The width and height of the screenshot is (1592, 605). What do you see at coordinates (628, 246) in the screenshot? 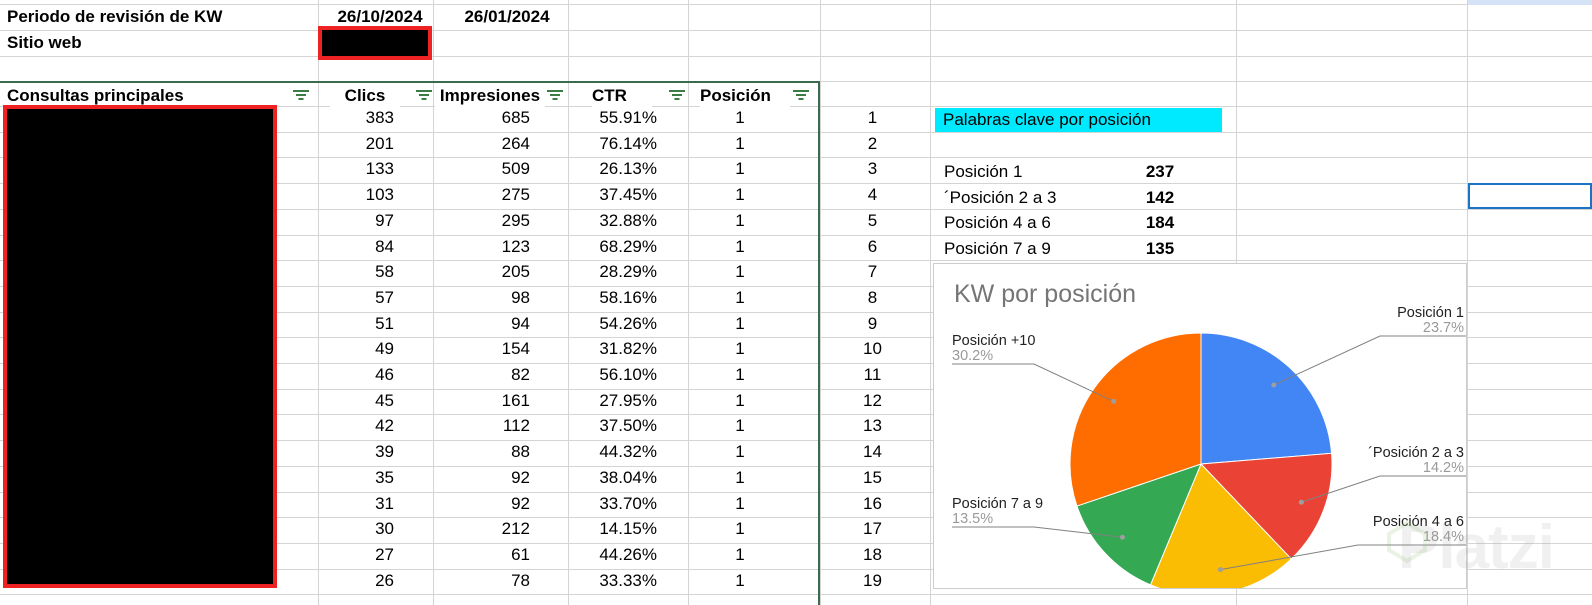
I see `table-cell-ctr: 68.29%` at bounding box center [628, 246].